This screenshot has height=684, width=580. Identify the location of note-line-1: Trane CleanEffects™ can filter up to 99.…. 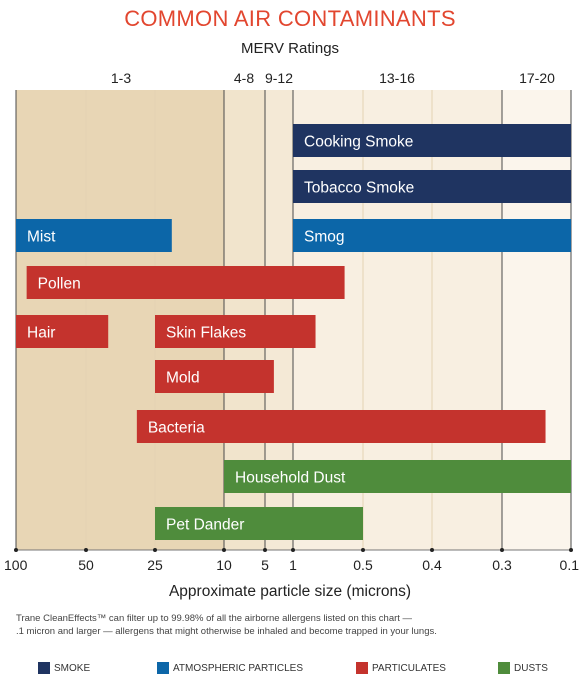
(214, 618).